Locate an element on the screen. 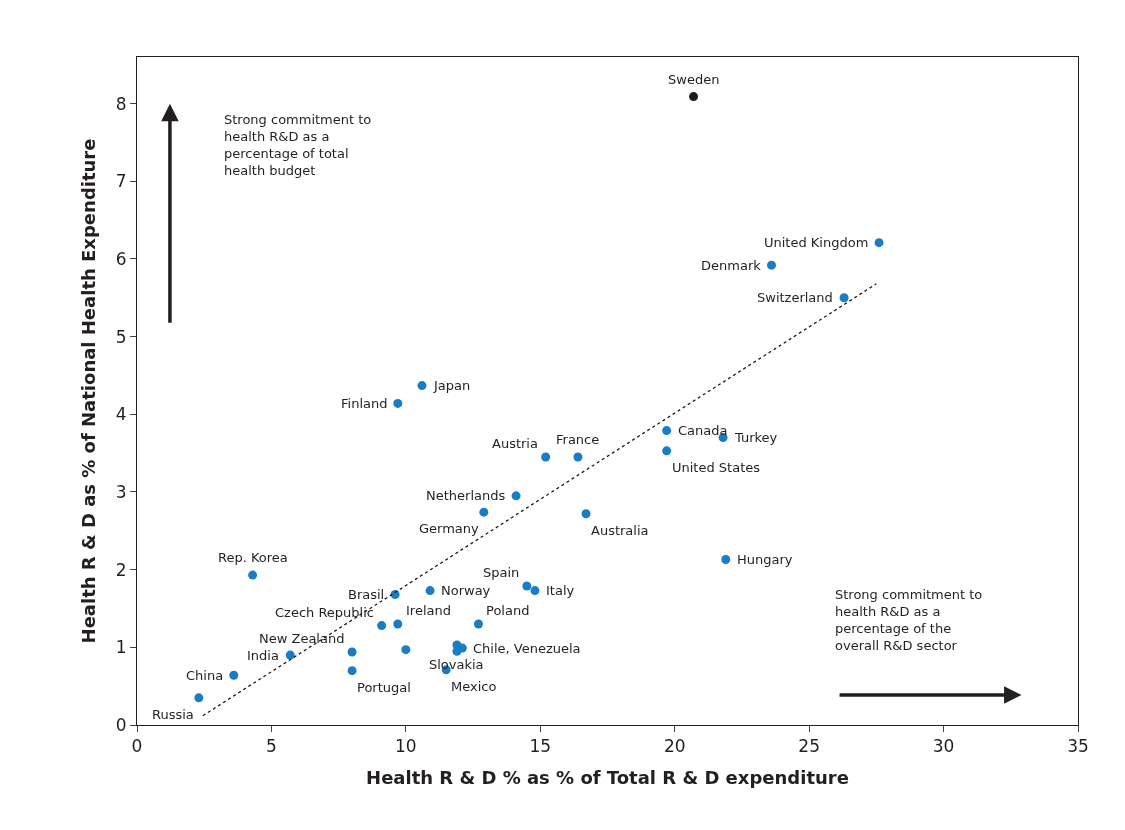 This screenshot has height=830, width=1125. annotation: United States is located at coordinates (716, 467).